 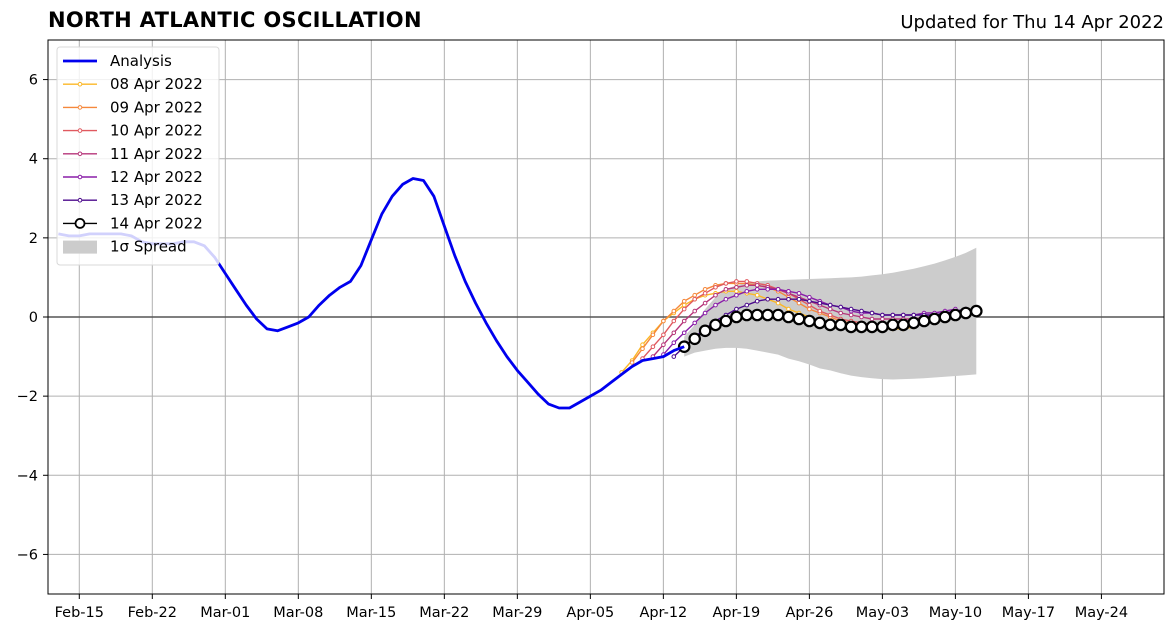 What do you see at coordinates (156, 200) in the screenshot?
I see `legend-label: 13 Apr 2022` at bounding box center [156, 200].